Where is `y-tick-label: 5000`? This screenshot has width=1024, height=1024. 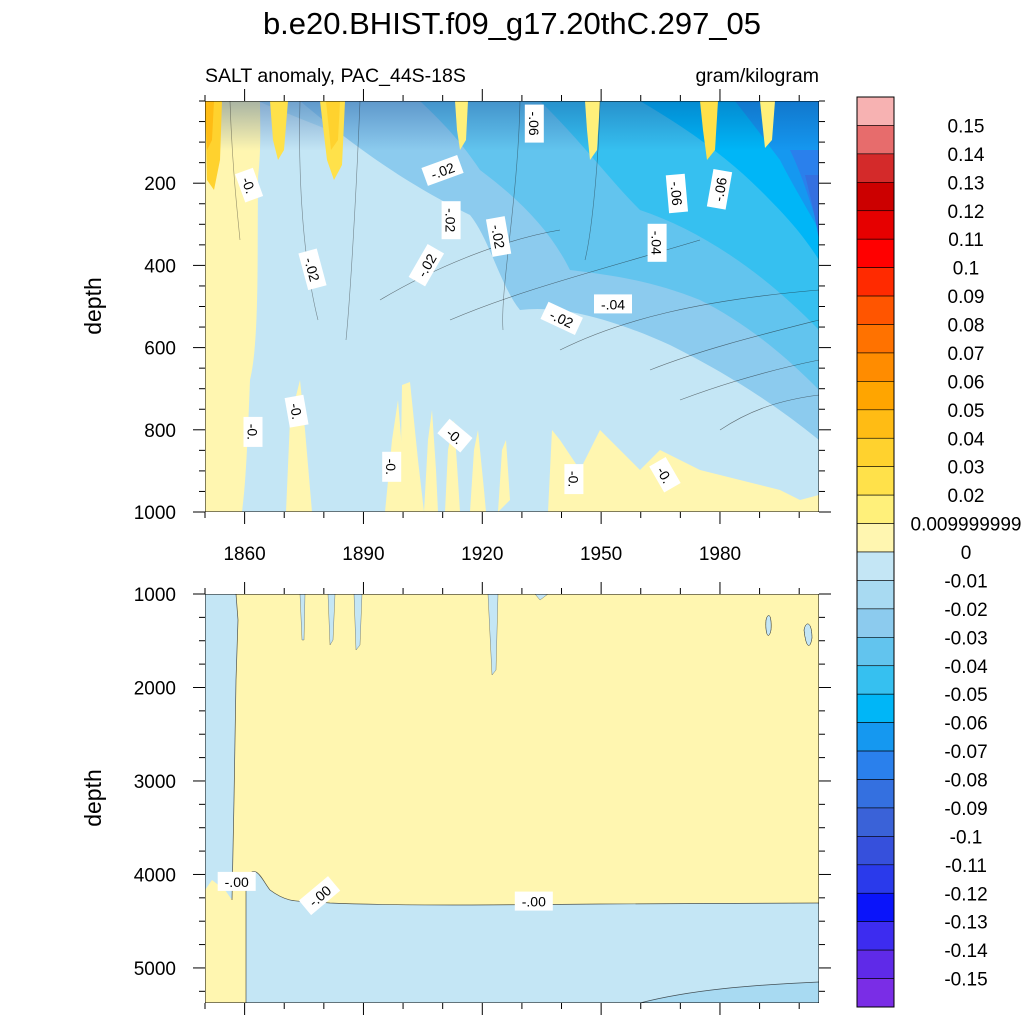 y-tick-label: 5000 is located at coordinates (155, 969).